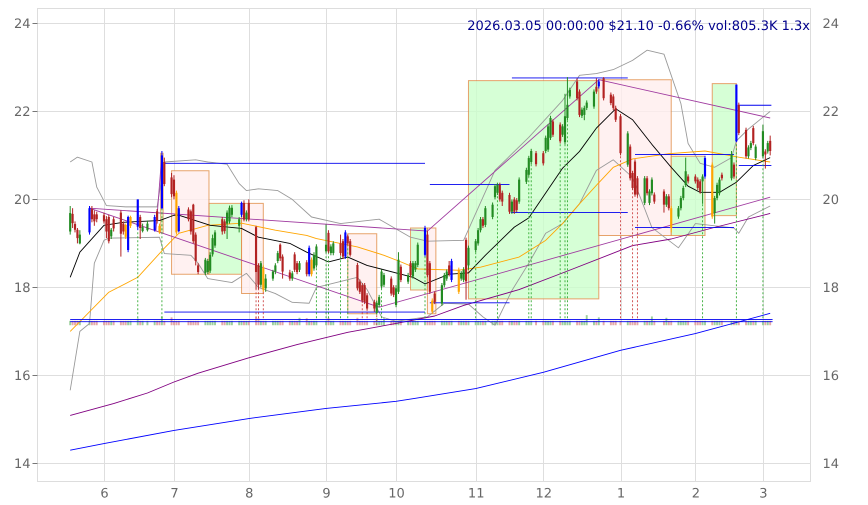 The image size is (868, 505). I want to click on x-tick-label: 12, so click(544, 494).